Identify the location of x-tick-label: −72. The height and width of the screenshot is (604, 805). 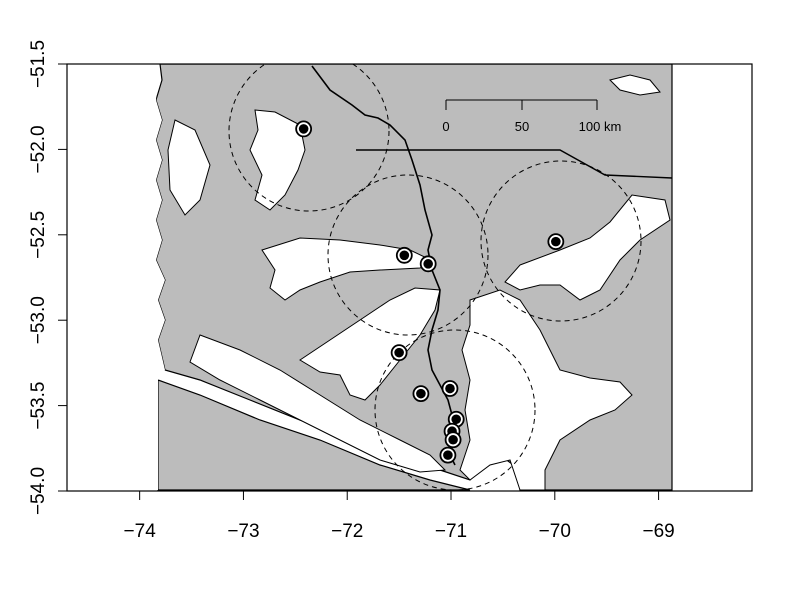
(347, 531).